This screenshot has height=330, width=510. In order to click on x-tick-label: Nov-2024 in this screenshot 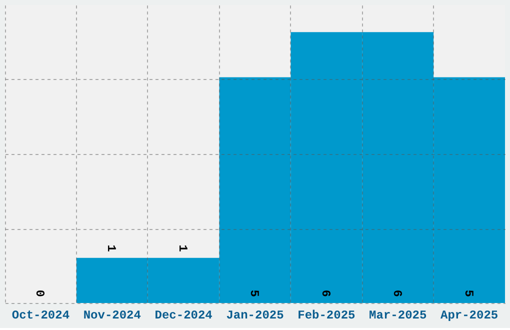, I will do `click(112, 315)`.